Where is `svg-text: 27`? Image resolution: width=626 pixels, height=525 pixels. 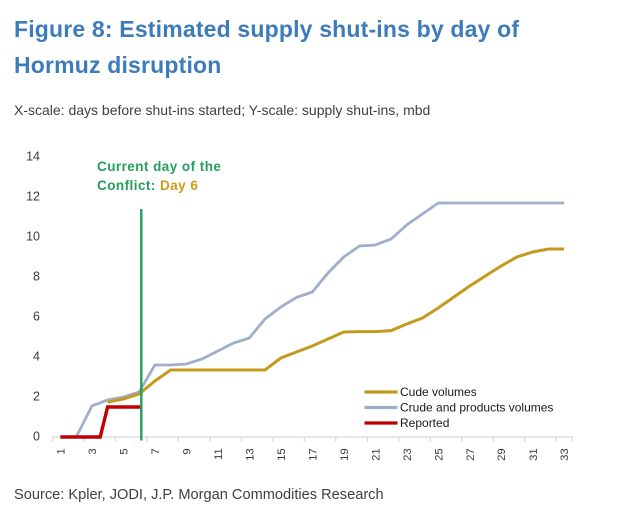
svg-text: 27 is located at coordinates (471, 454).